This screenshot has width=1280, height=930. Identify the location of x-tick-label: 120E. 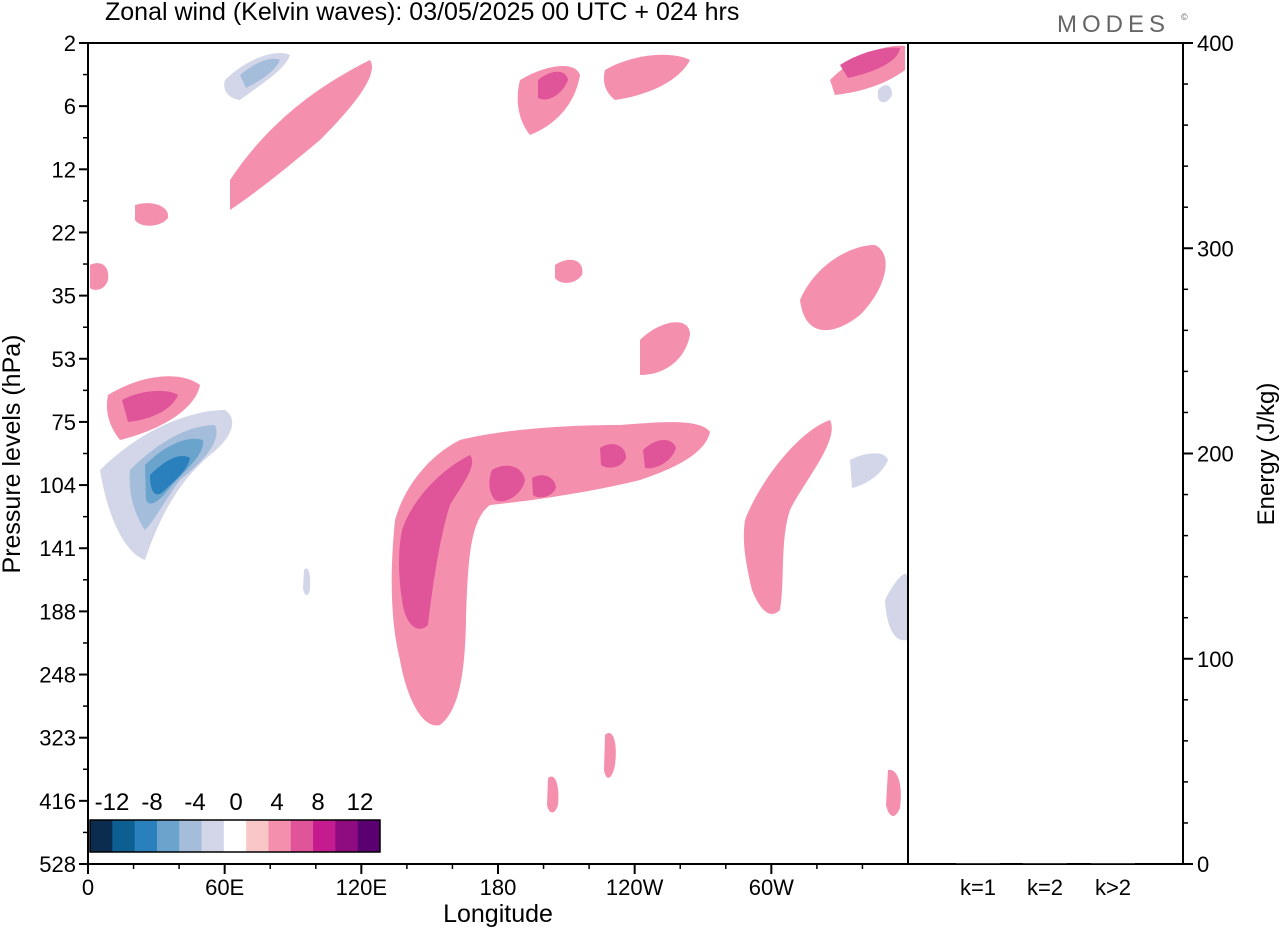
(361, 887).